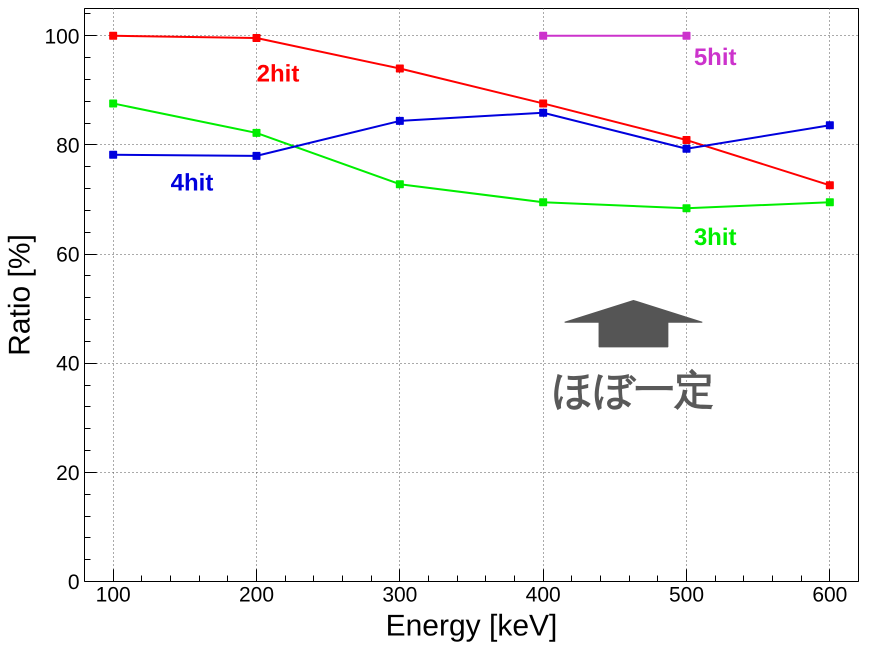 The width and height of the screenshot is (882, 653). I want to click on x-tick-label: 100, so click(113, 595).